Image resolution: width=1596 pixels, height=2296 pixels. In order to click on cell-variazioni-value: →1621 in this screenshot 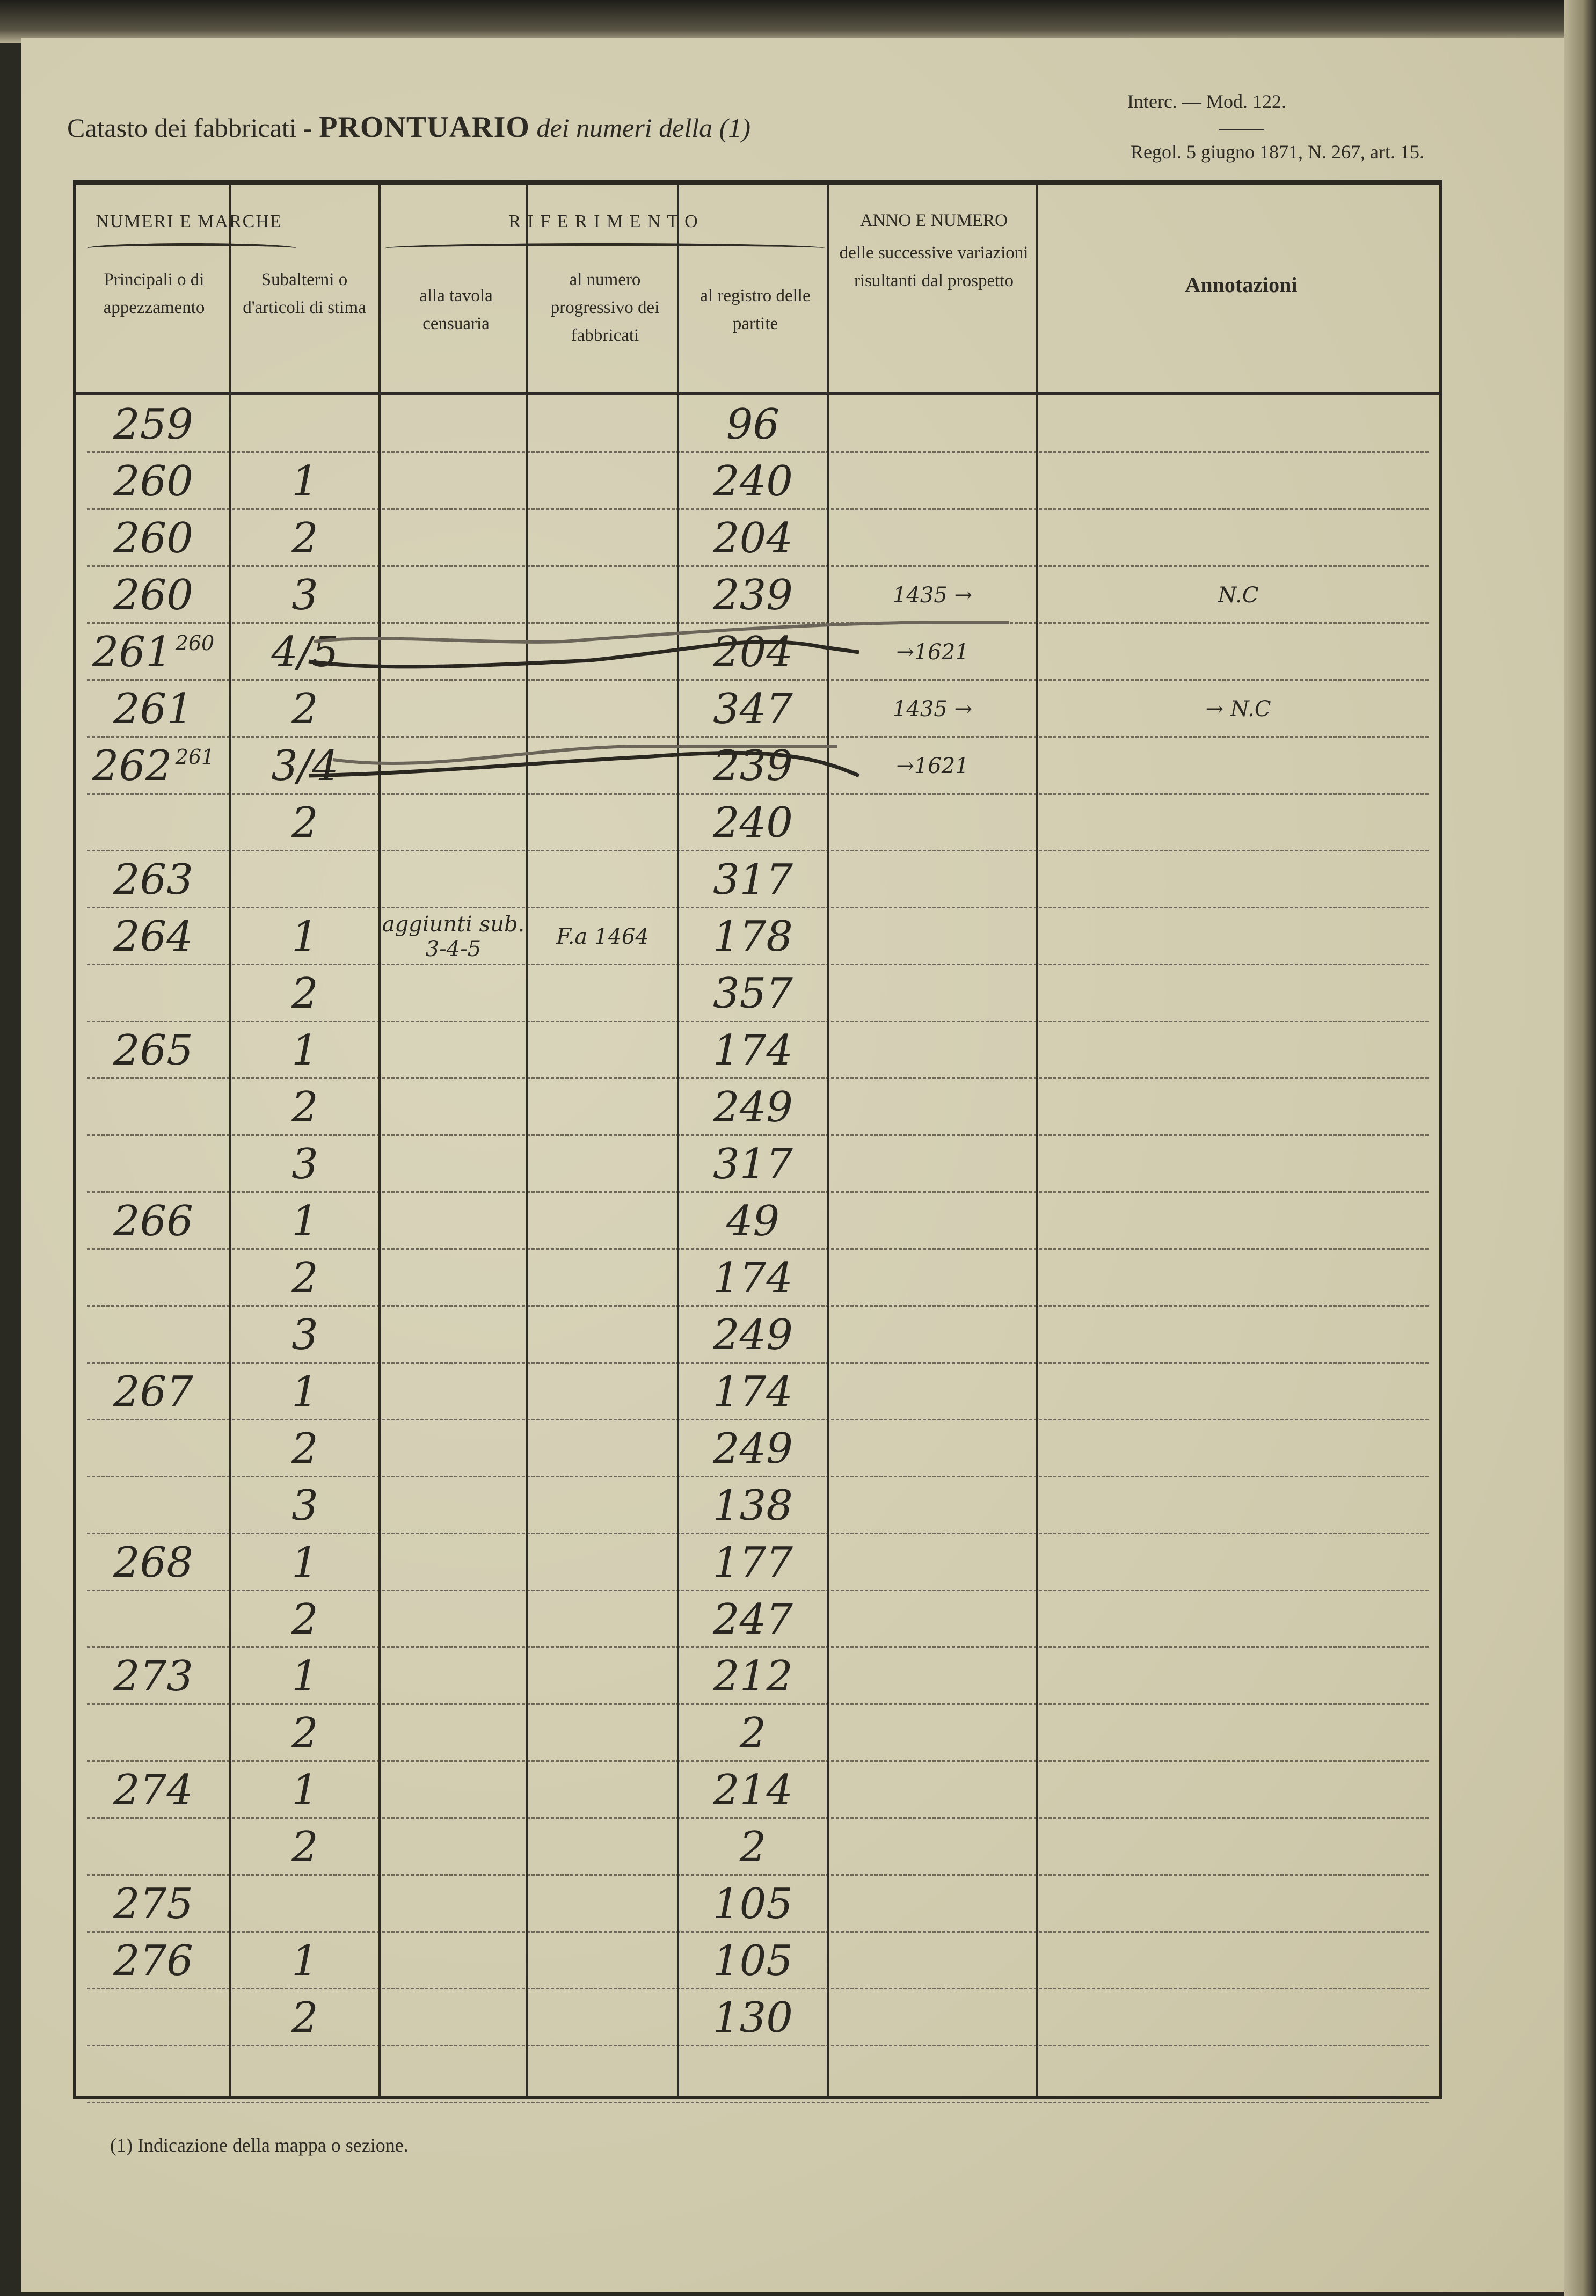, I will do `click(933, 652)`.